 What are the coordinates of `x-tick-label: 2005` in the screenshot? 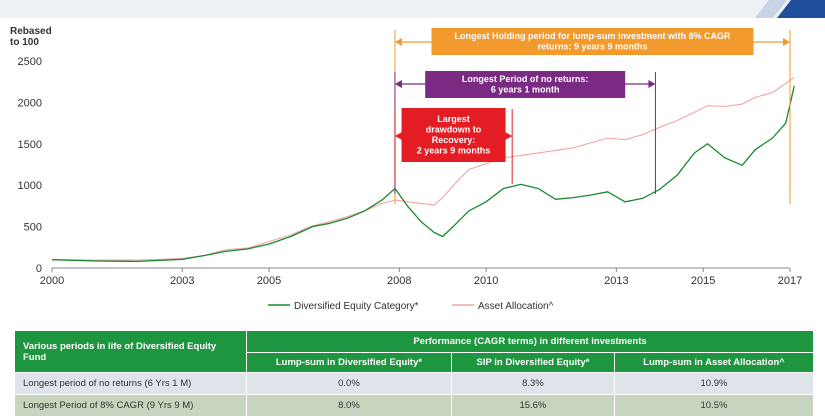 It's located at (269, 281).